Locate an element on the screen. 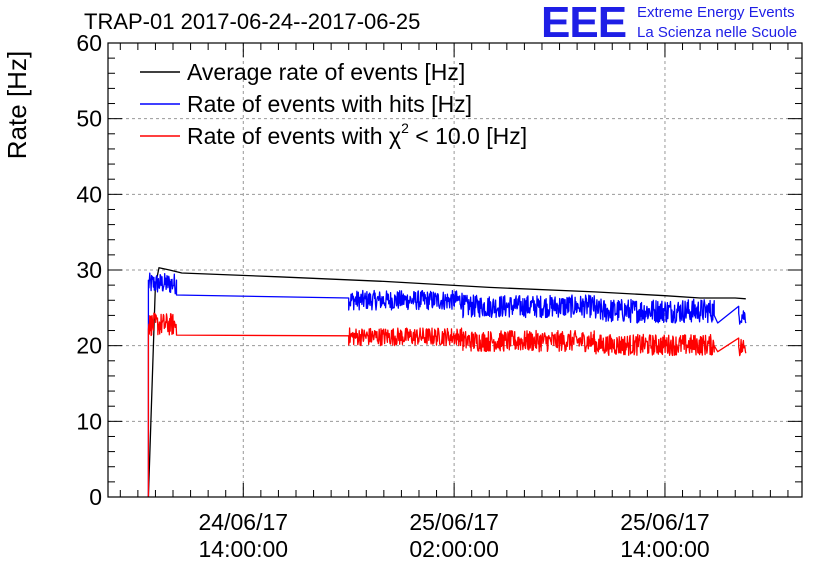 The image size is (836, 572). y-tick-label: 0 is located at coordinates (95, 497).